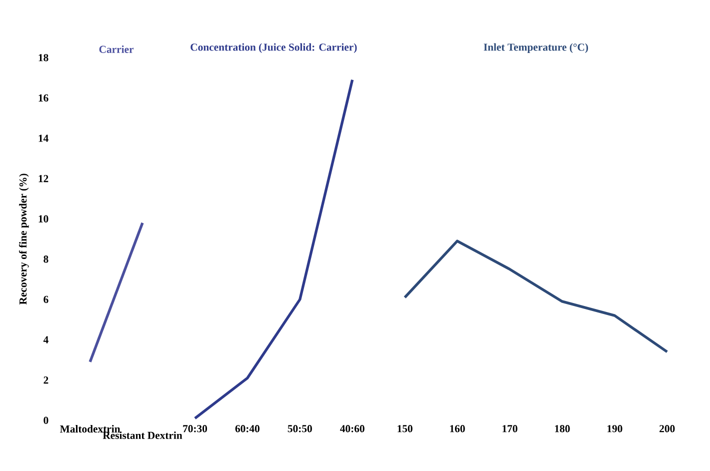  What do you see at coordinates (43, 138) in the screenshot?
I see `y-tick-label: 14` at bounding box center [43, 138].